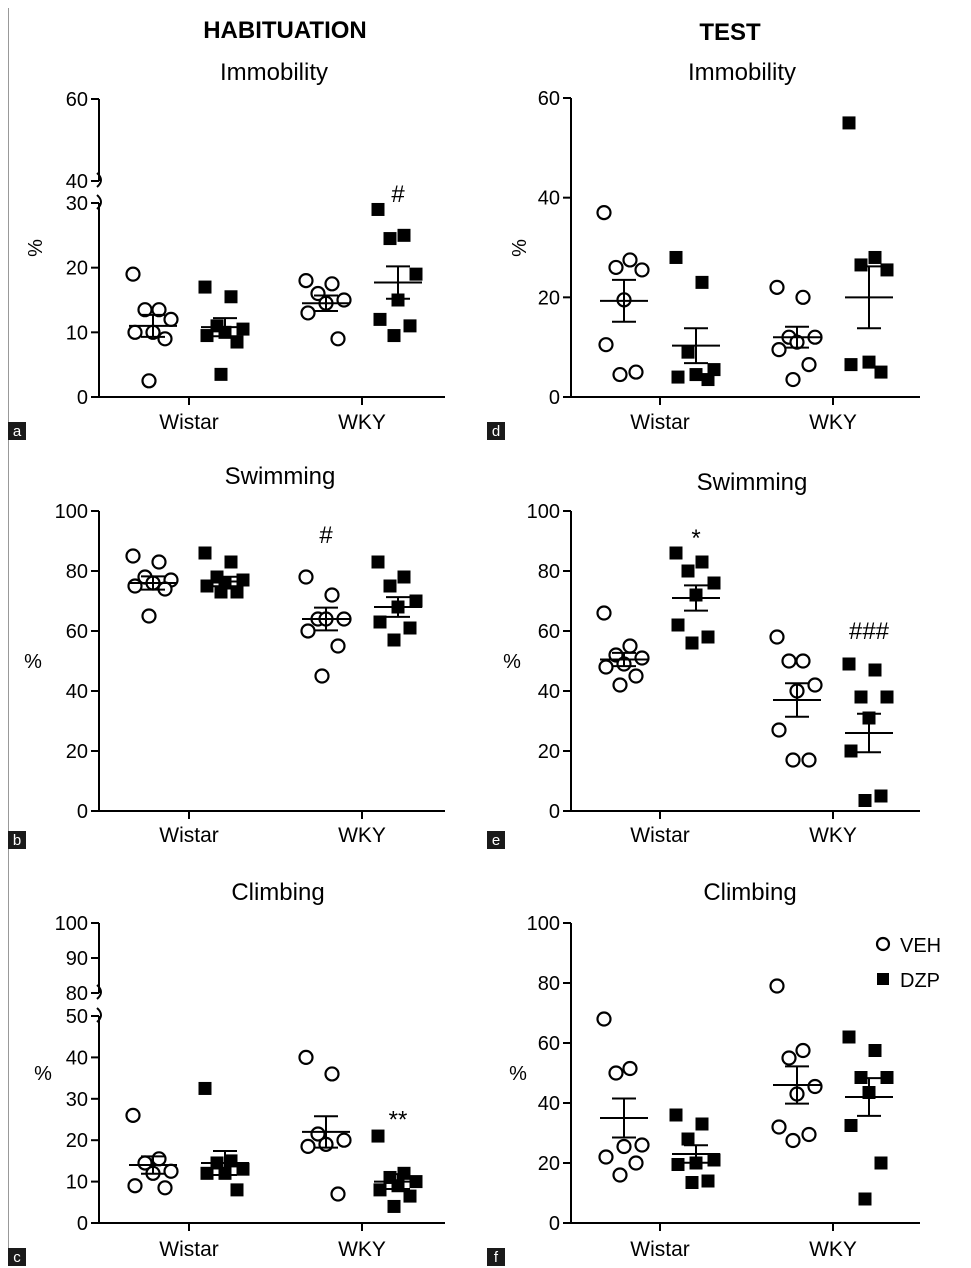 The image size is (971, 1268). Describe the element at coordinates (17, 431) in the screenshot. I see `panel-label: a` at that location.